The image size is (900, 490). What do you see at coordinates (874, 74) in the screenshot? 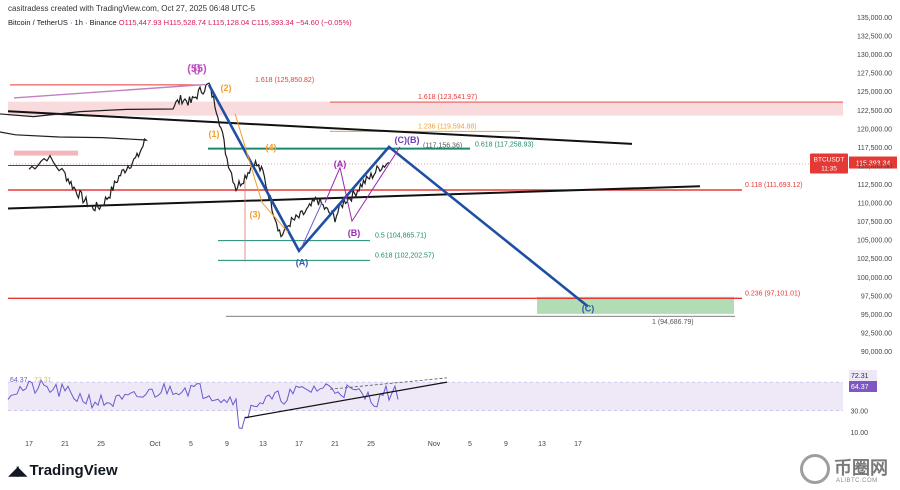
I see `y-tick-label: 127,500.00` at bounding box center [874, 74].